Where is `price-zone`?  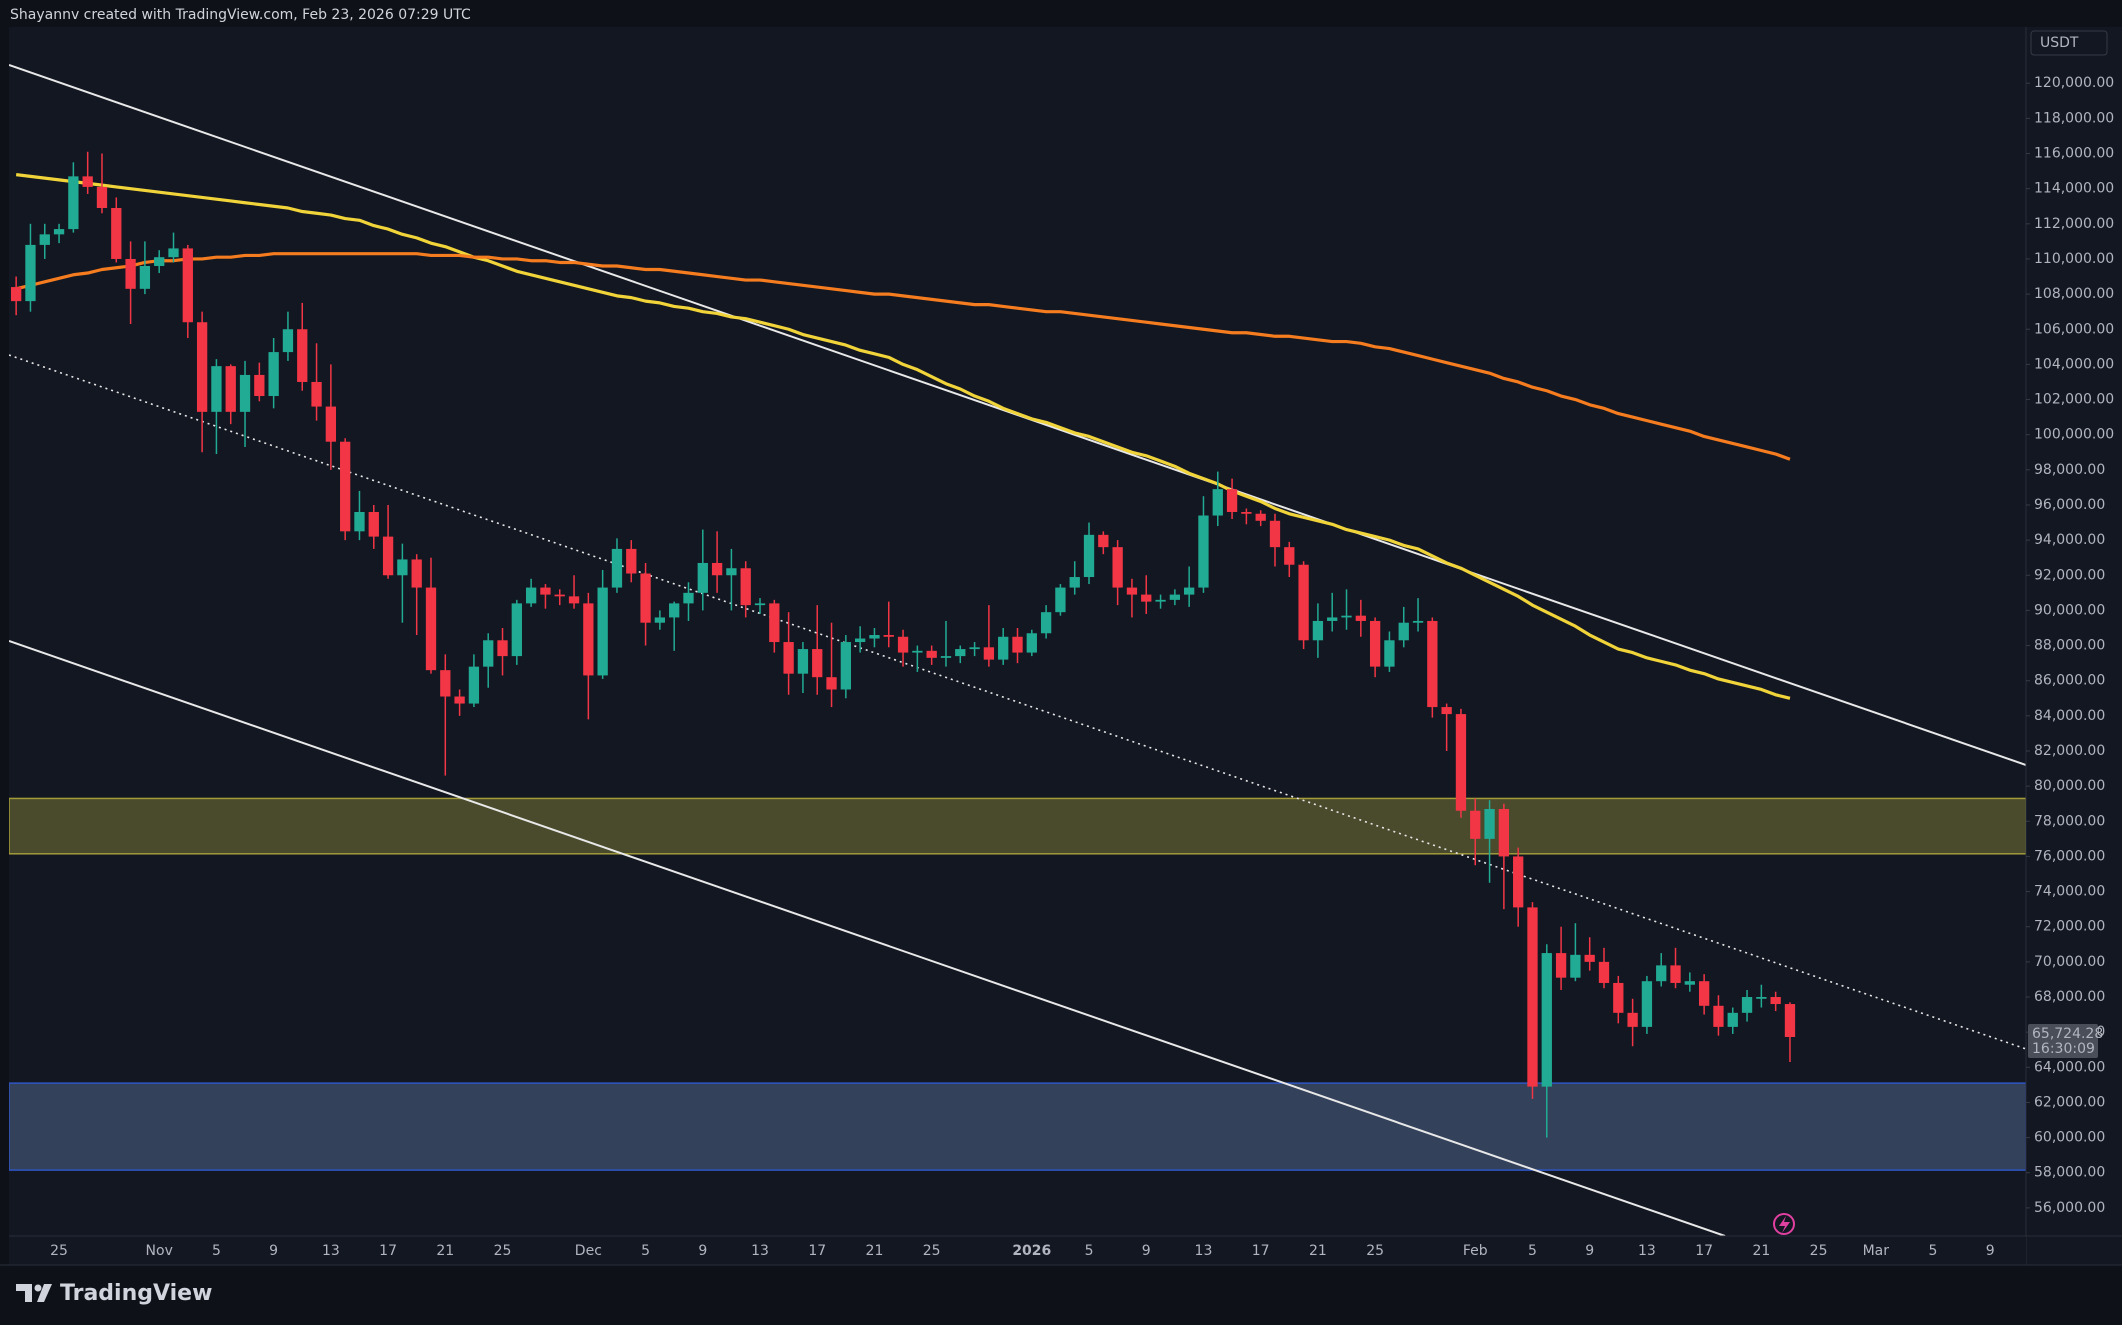 price-zone is located at coordinates (1017, 826).